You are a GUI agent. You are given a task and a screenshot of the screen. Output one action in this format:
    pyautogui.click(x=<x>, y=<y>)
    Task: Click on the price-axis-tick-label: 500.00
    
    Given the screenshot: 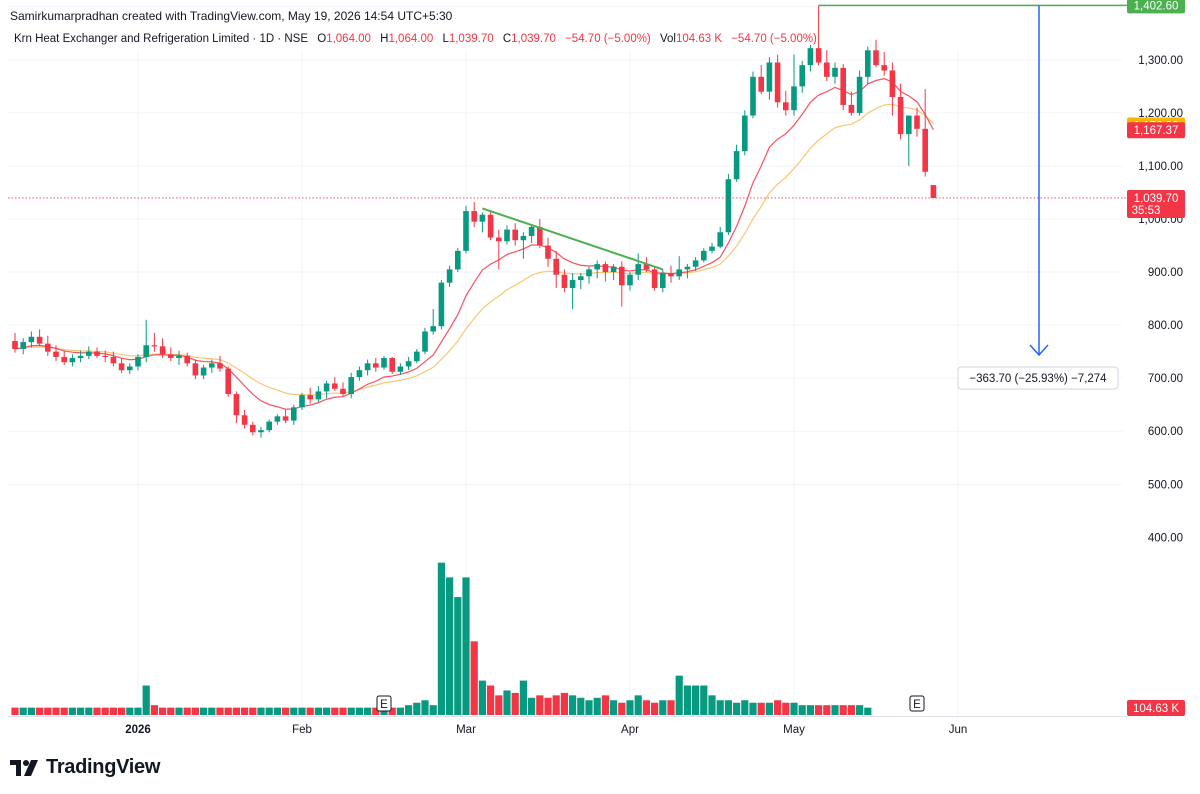 What is the action you would take?
    pyautogui.click(x=1165, y=485)
    